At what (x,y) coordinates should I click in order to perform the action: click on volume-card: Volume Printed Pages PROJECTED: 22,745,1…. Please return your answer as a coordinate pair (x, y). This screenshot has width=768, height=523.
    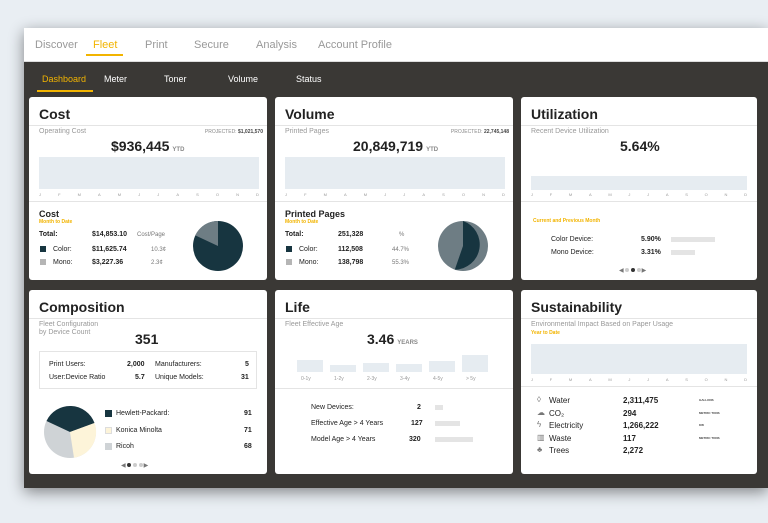
    Looking at the image, I should click on (394, 188).